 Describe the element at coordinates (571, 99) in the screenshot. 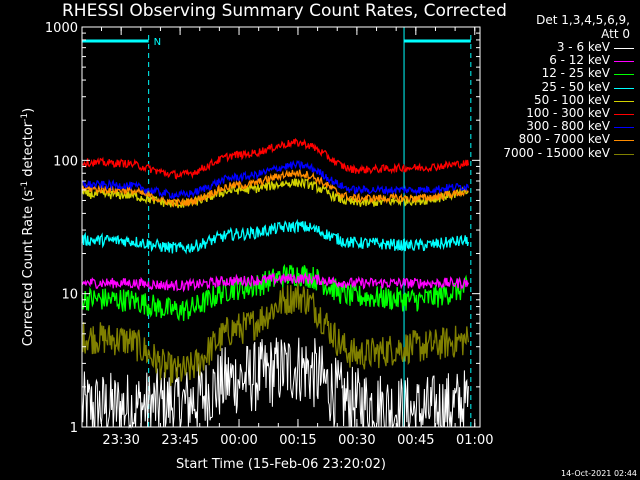

I see `legend-entry-label: 50 - 100 keV` at that location.